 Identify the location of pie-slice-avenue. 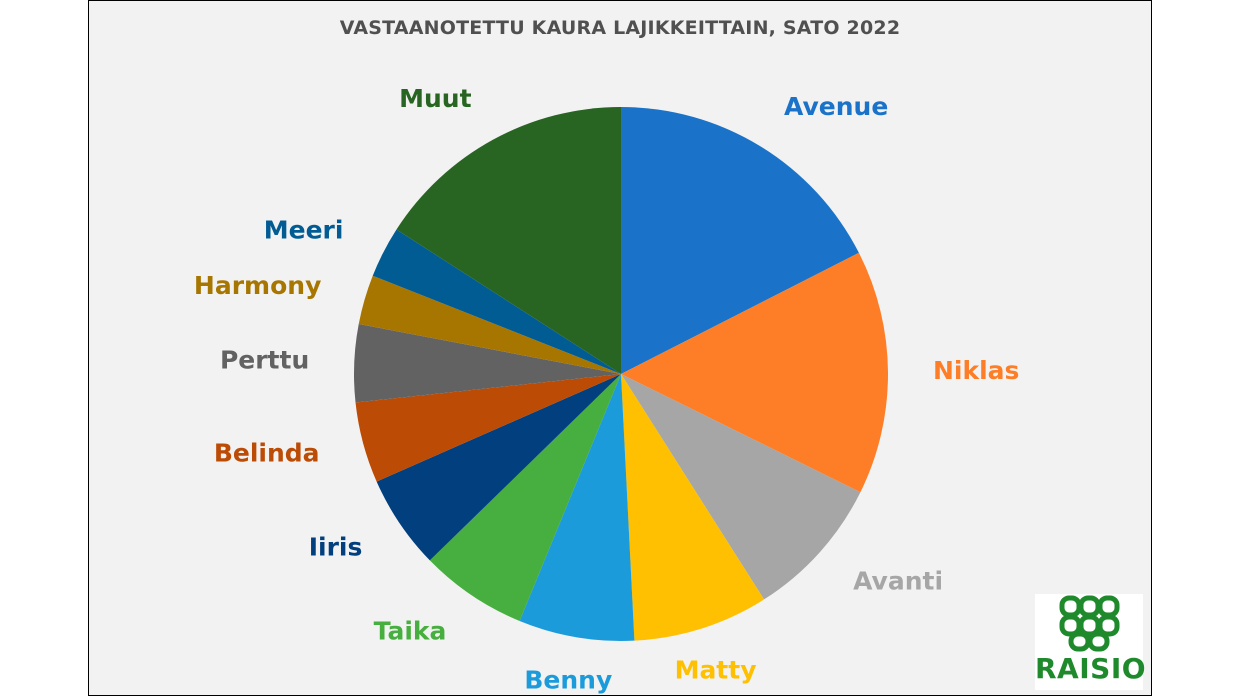
(740, 240).